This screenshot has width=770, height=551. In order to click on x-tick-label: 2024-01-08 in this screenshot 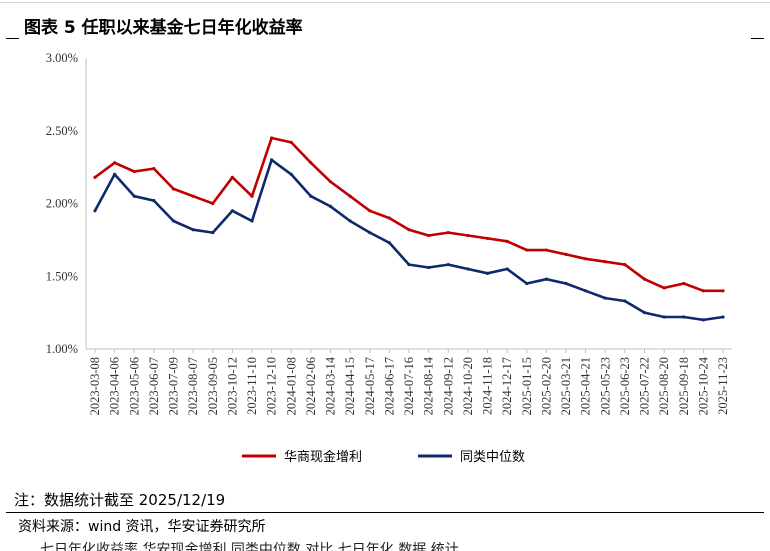, I will do `click(291, 386)`.